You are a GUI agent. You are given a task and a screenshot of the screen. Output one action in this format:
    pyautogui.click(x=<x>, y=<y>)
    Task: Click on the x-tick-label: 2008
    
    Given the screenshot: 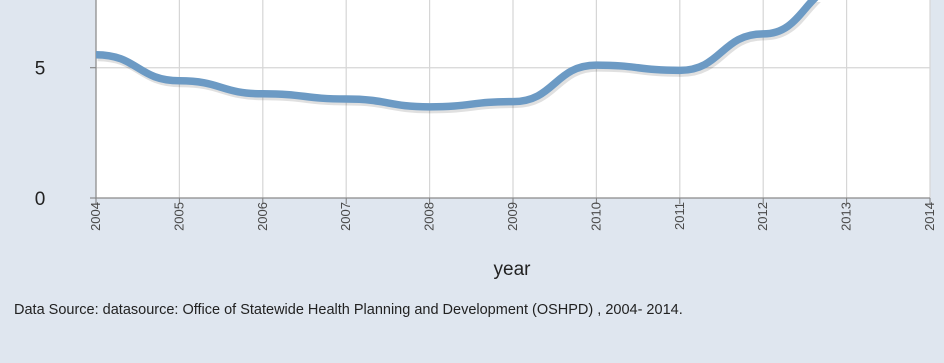 What is the action you would take?
    pyautogui.click(x=429, y=216)
    